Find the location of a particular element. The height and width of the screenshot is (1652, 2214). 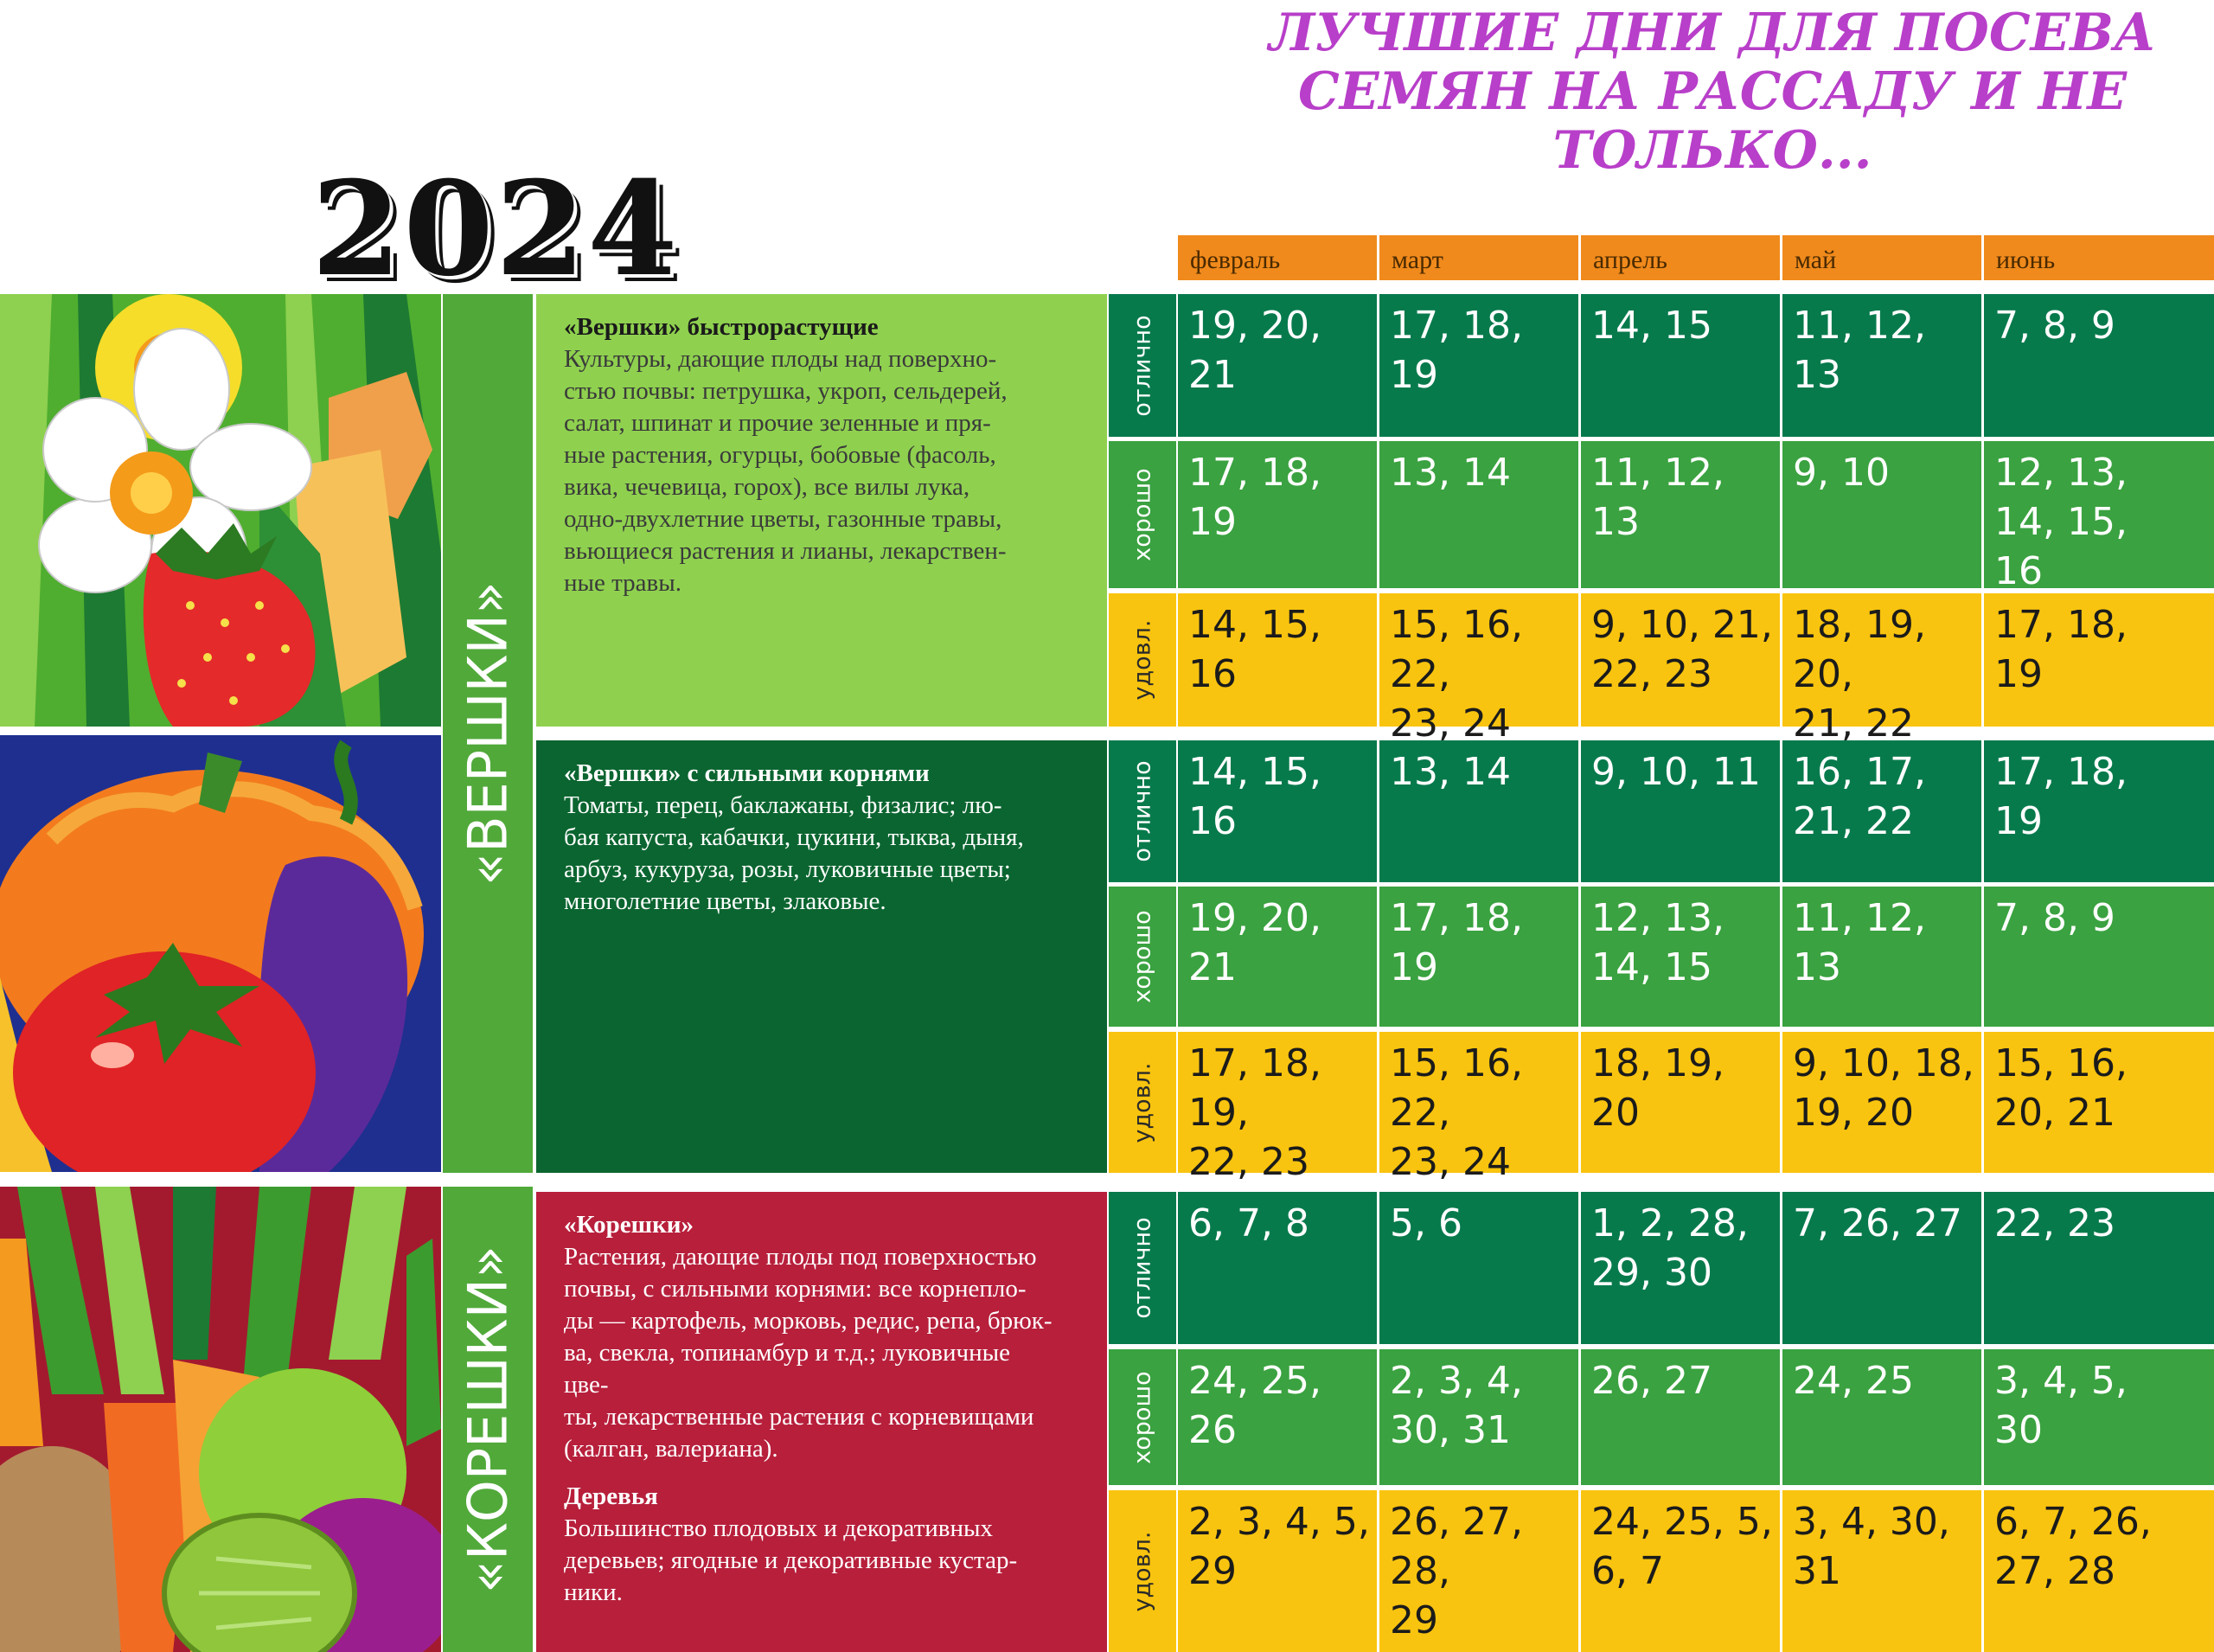

date-cell-line: 11, 12, is located at coordinates (1859, 326).